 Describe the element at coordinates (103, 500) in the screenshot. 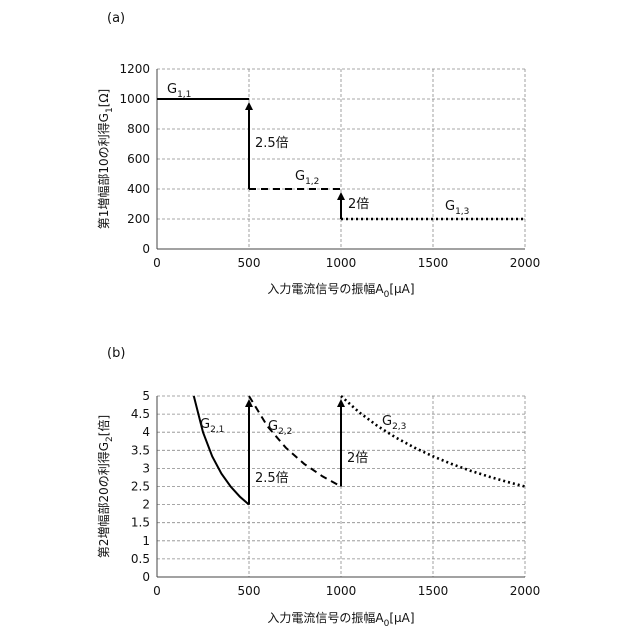

I see `y-axis-title-main: 第2増幅部20の利得G` at that location.